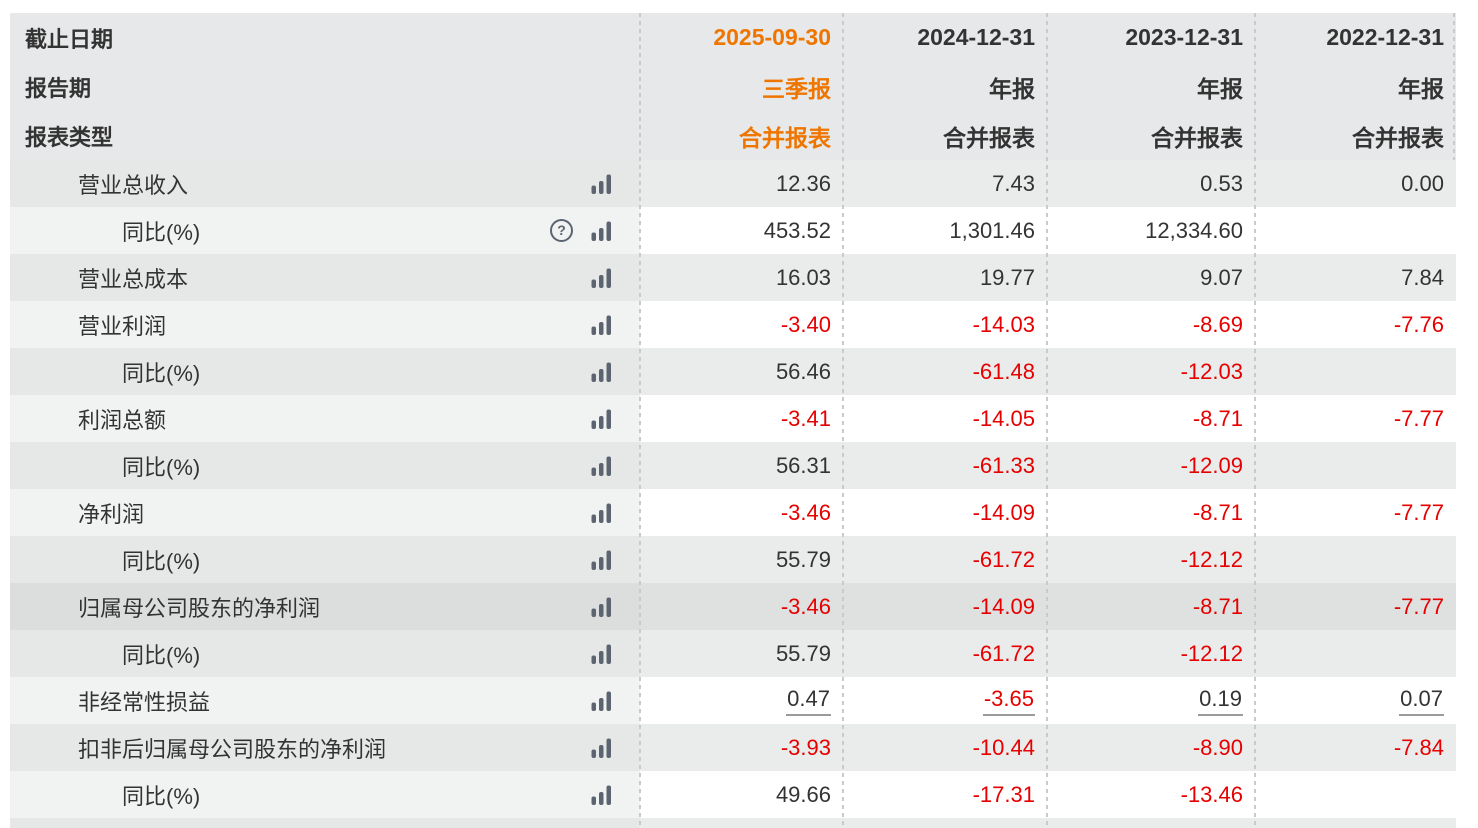 The image size is (1478, 828). Describe the element at coordinates (325, 324) in the screenshot. I see `row-label-cell: 营业利润` at that location.